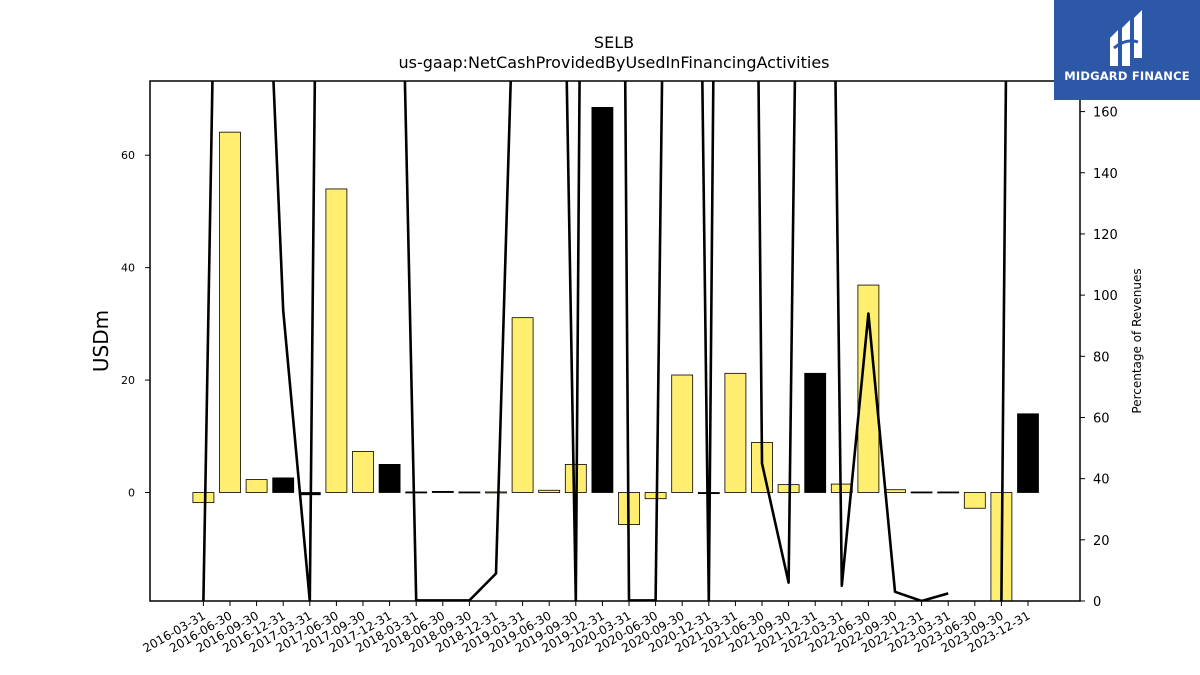 This screenshot has height=675, width=1200. I want to click on y-right-tick-label: 20, so click(1101, 541).